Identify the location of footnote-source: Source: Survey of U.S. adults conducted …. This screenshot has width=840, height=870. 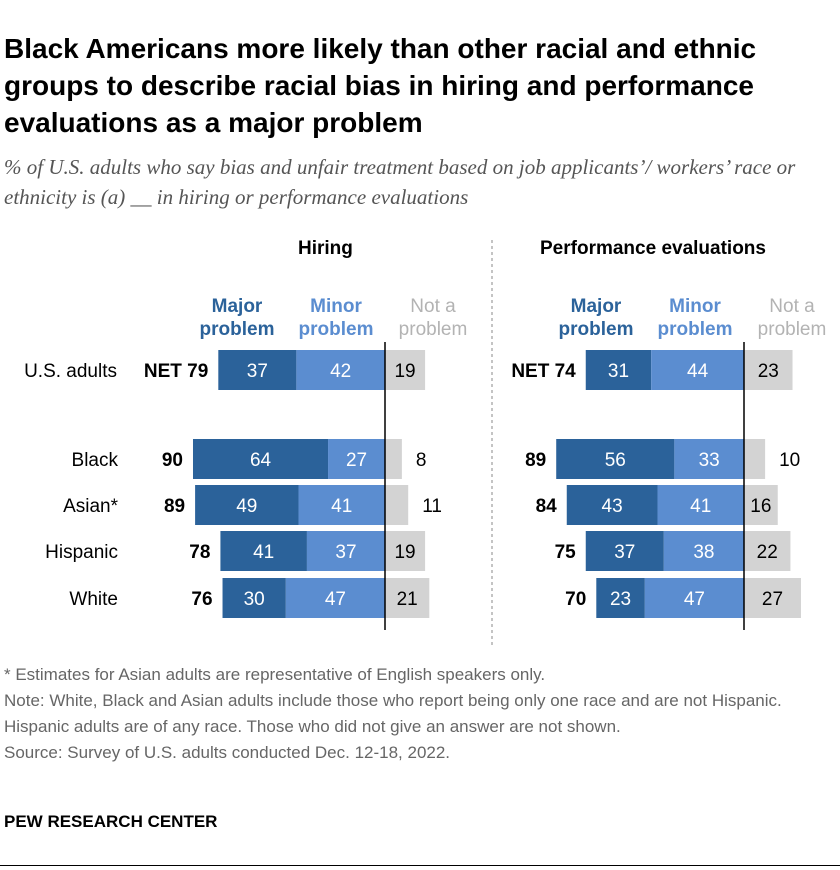
(227, 752).